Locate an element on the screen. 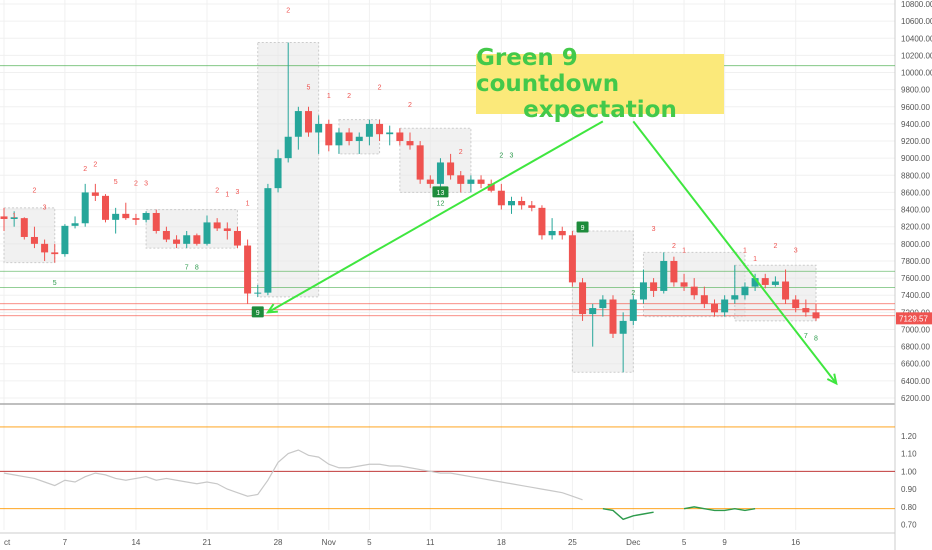 The width and height of the screenshot is (932, 550). price-tick-label: 10200.00 is located at coordinates (916, 55).